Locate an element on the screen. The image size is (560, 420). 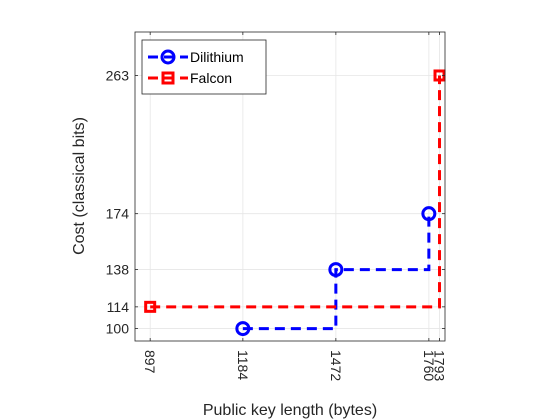
dilithium-series-line is located at coordinates (336, 272).